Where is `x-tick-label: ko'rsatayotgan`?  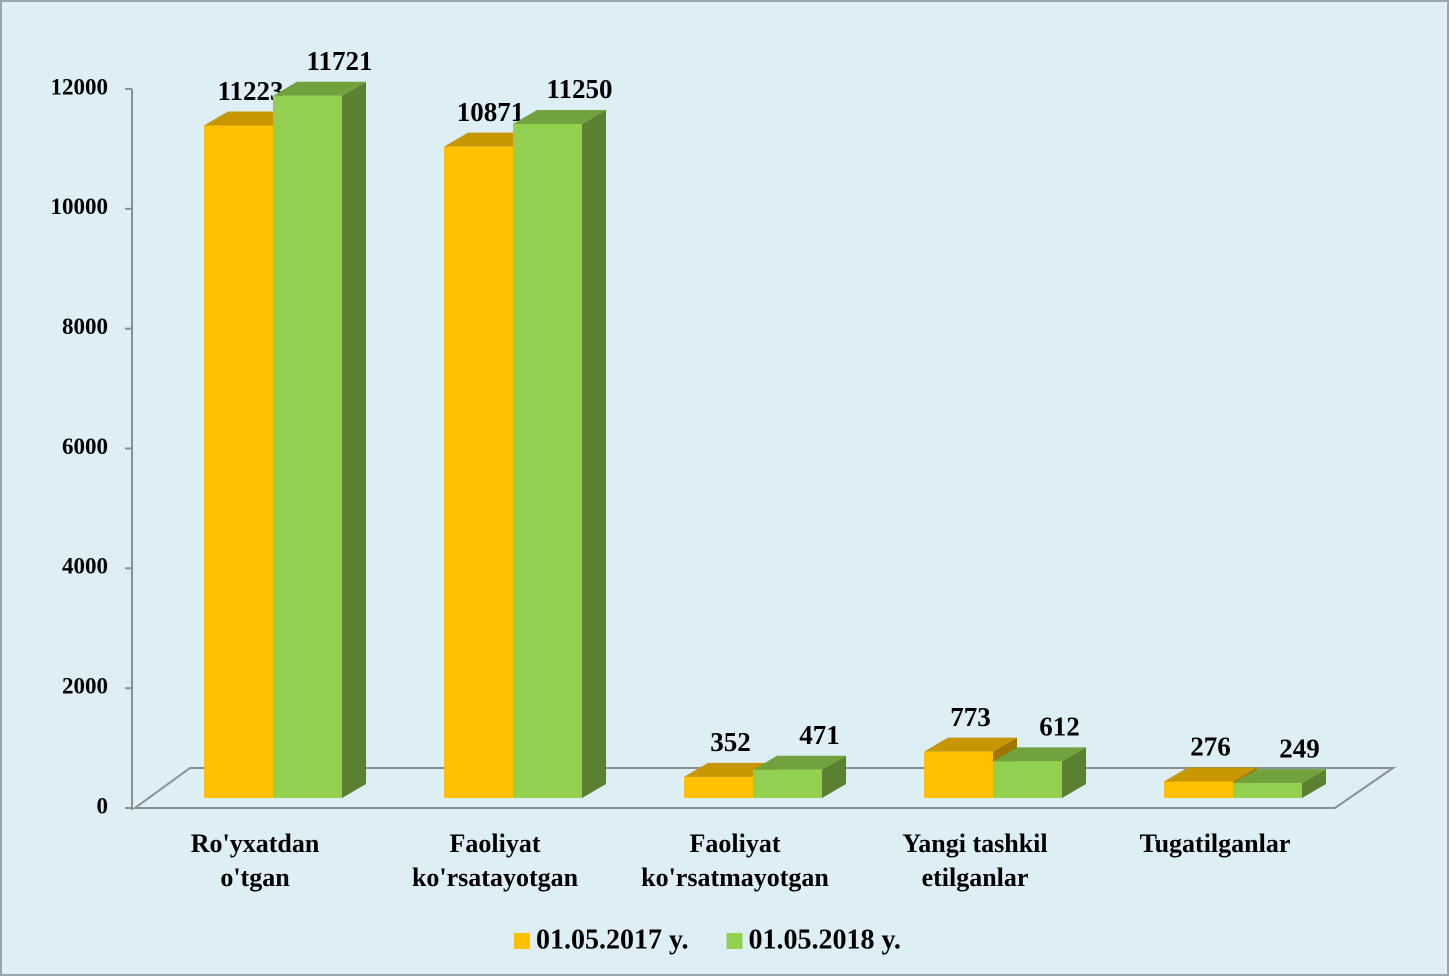
x-tick-label: ko'rsatayotgan is located at coordinates (495, 877).